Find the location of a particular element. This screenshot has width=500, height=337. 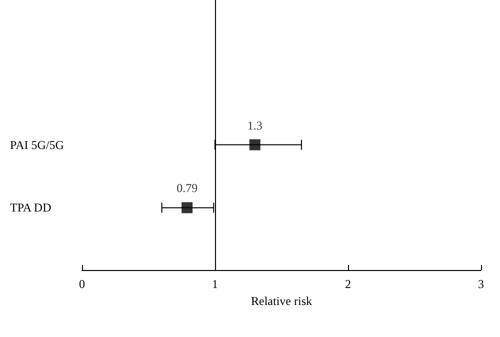

x-tick-label: 2 is located at coordinates (348, 284).